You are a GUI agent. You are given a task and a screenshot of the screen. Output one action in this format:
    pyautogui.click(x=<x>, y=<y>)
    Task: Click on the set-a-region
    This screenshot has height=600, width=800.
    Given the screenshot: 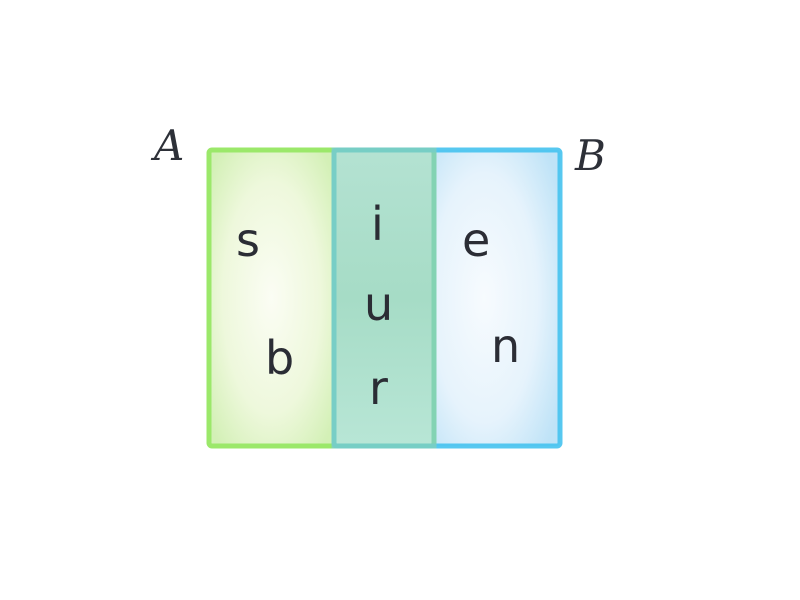 What is the action you would take?
    pyautogui.click(x=271, y=298)
    